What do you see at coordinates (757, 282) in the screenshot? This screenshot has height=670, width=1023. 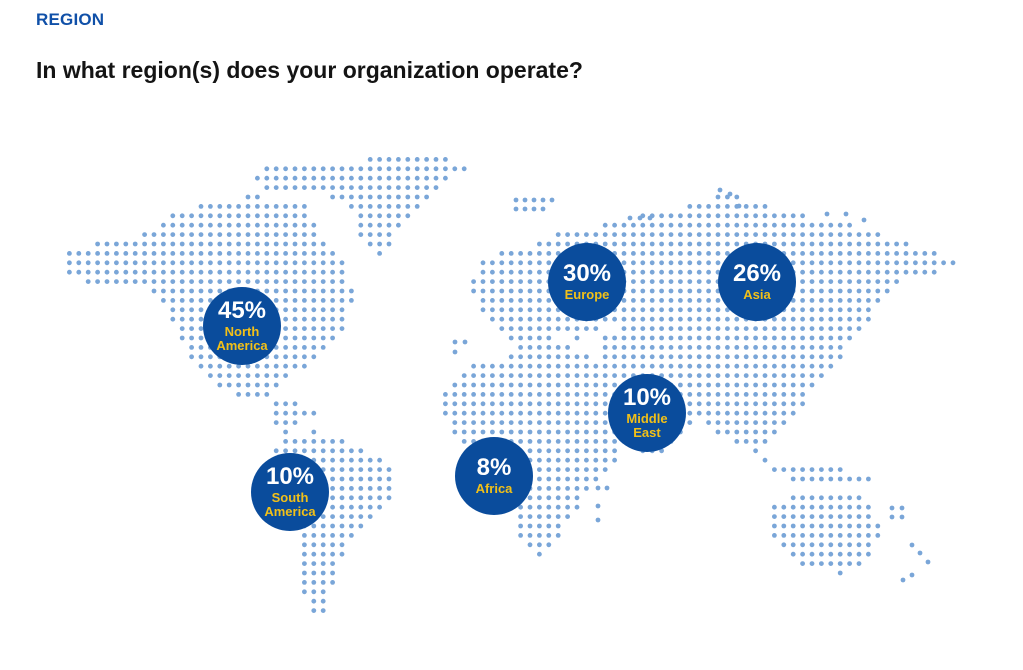 I see `region-bubble-asia: 26% Asia` at bounding box center [757, 282].